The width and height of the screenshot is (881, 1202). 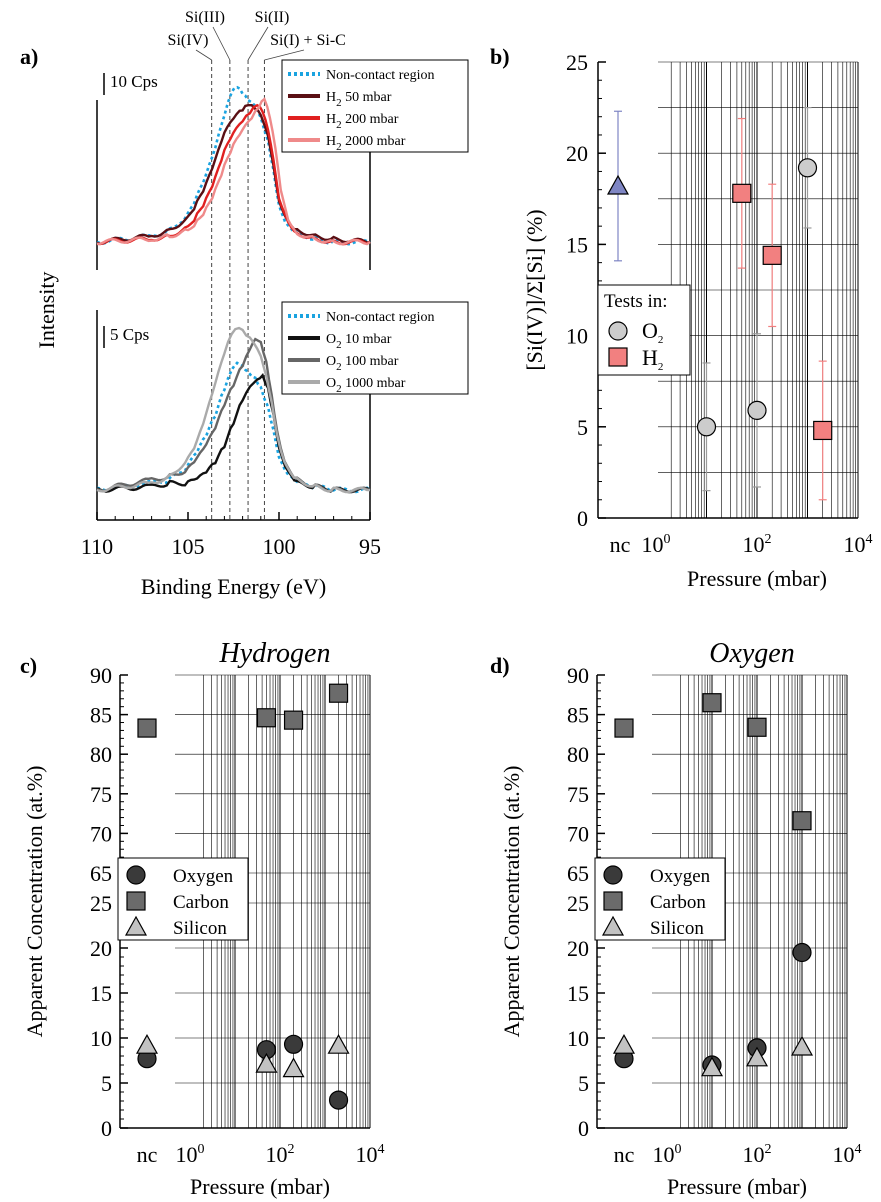 I want to click on reference-line-label: Si(II), so click(x=272, y=17).